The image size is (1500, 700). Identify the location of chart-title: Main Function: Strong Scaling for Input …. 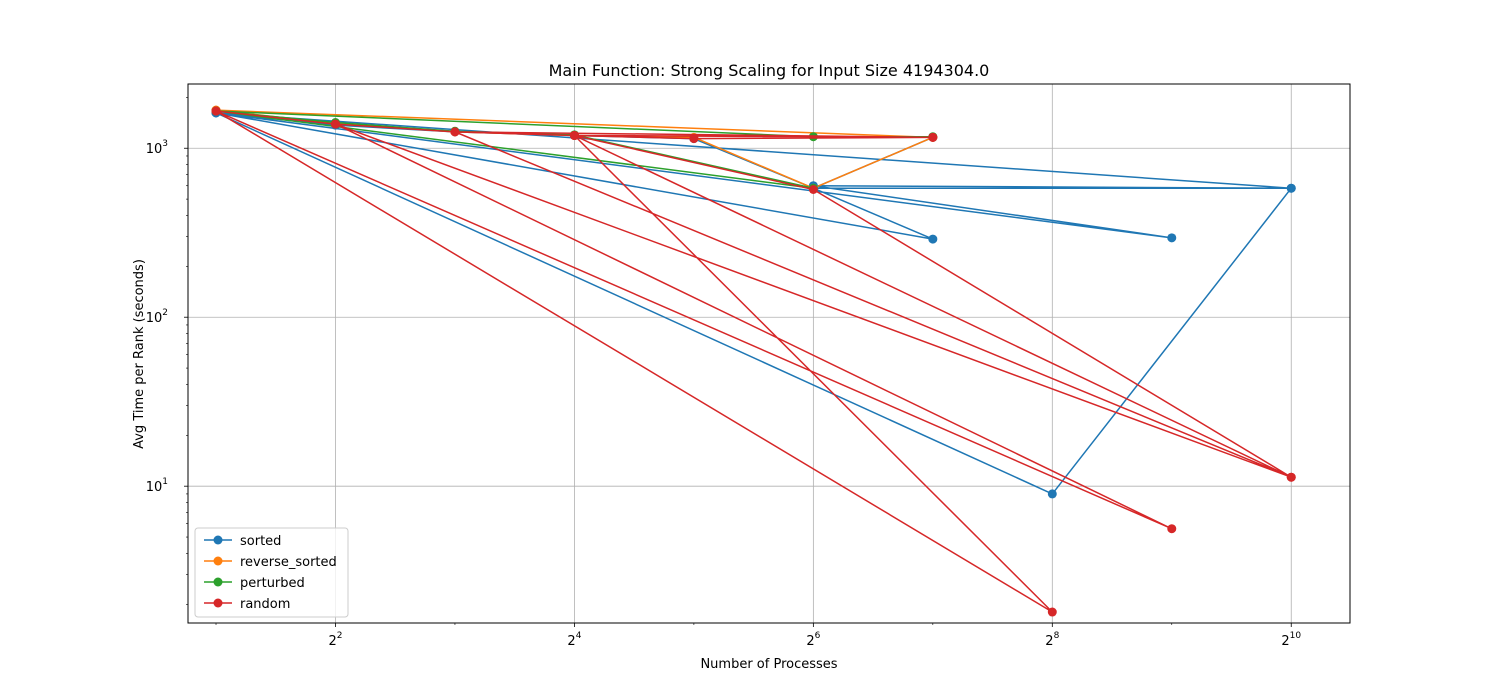
(769, 70).